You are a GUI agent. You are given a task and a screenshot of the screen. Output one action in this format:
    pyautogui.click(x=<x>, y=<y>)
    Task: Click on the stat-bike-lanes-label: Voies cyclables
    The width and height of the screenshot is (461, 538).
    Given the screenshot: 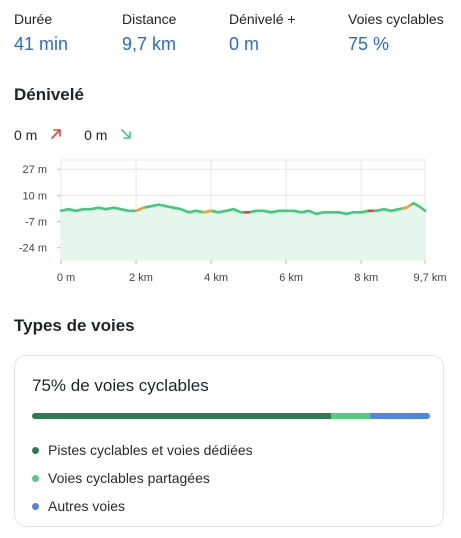 What is the action you would take?
    pyautogui.click(x=396, y=19)
    